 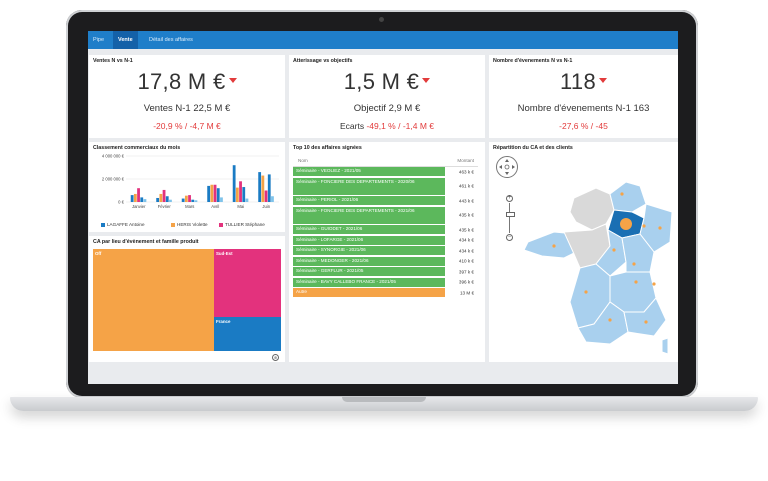 What do you see at coordinates (381, 19) in the screenshot?
I see `webcam-icon` at bounding box center [381, 19].